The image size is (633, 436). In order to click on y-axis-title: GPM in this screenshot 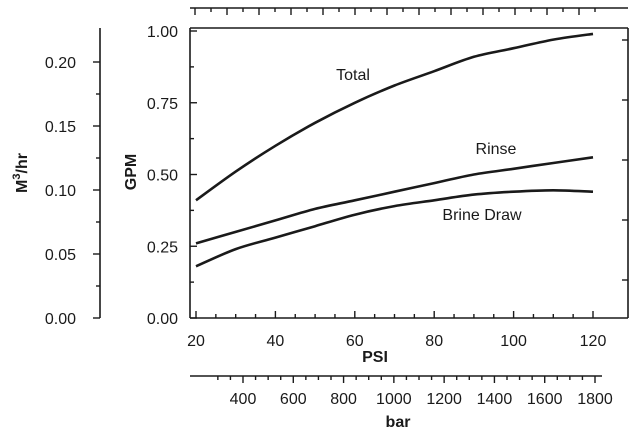, I will do `click(131, 172)`.